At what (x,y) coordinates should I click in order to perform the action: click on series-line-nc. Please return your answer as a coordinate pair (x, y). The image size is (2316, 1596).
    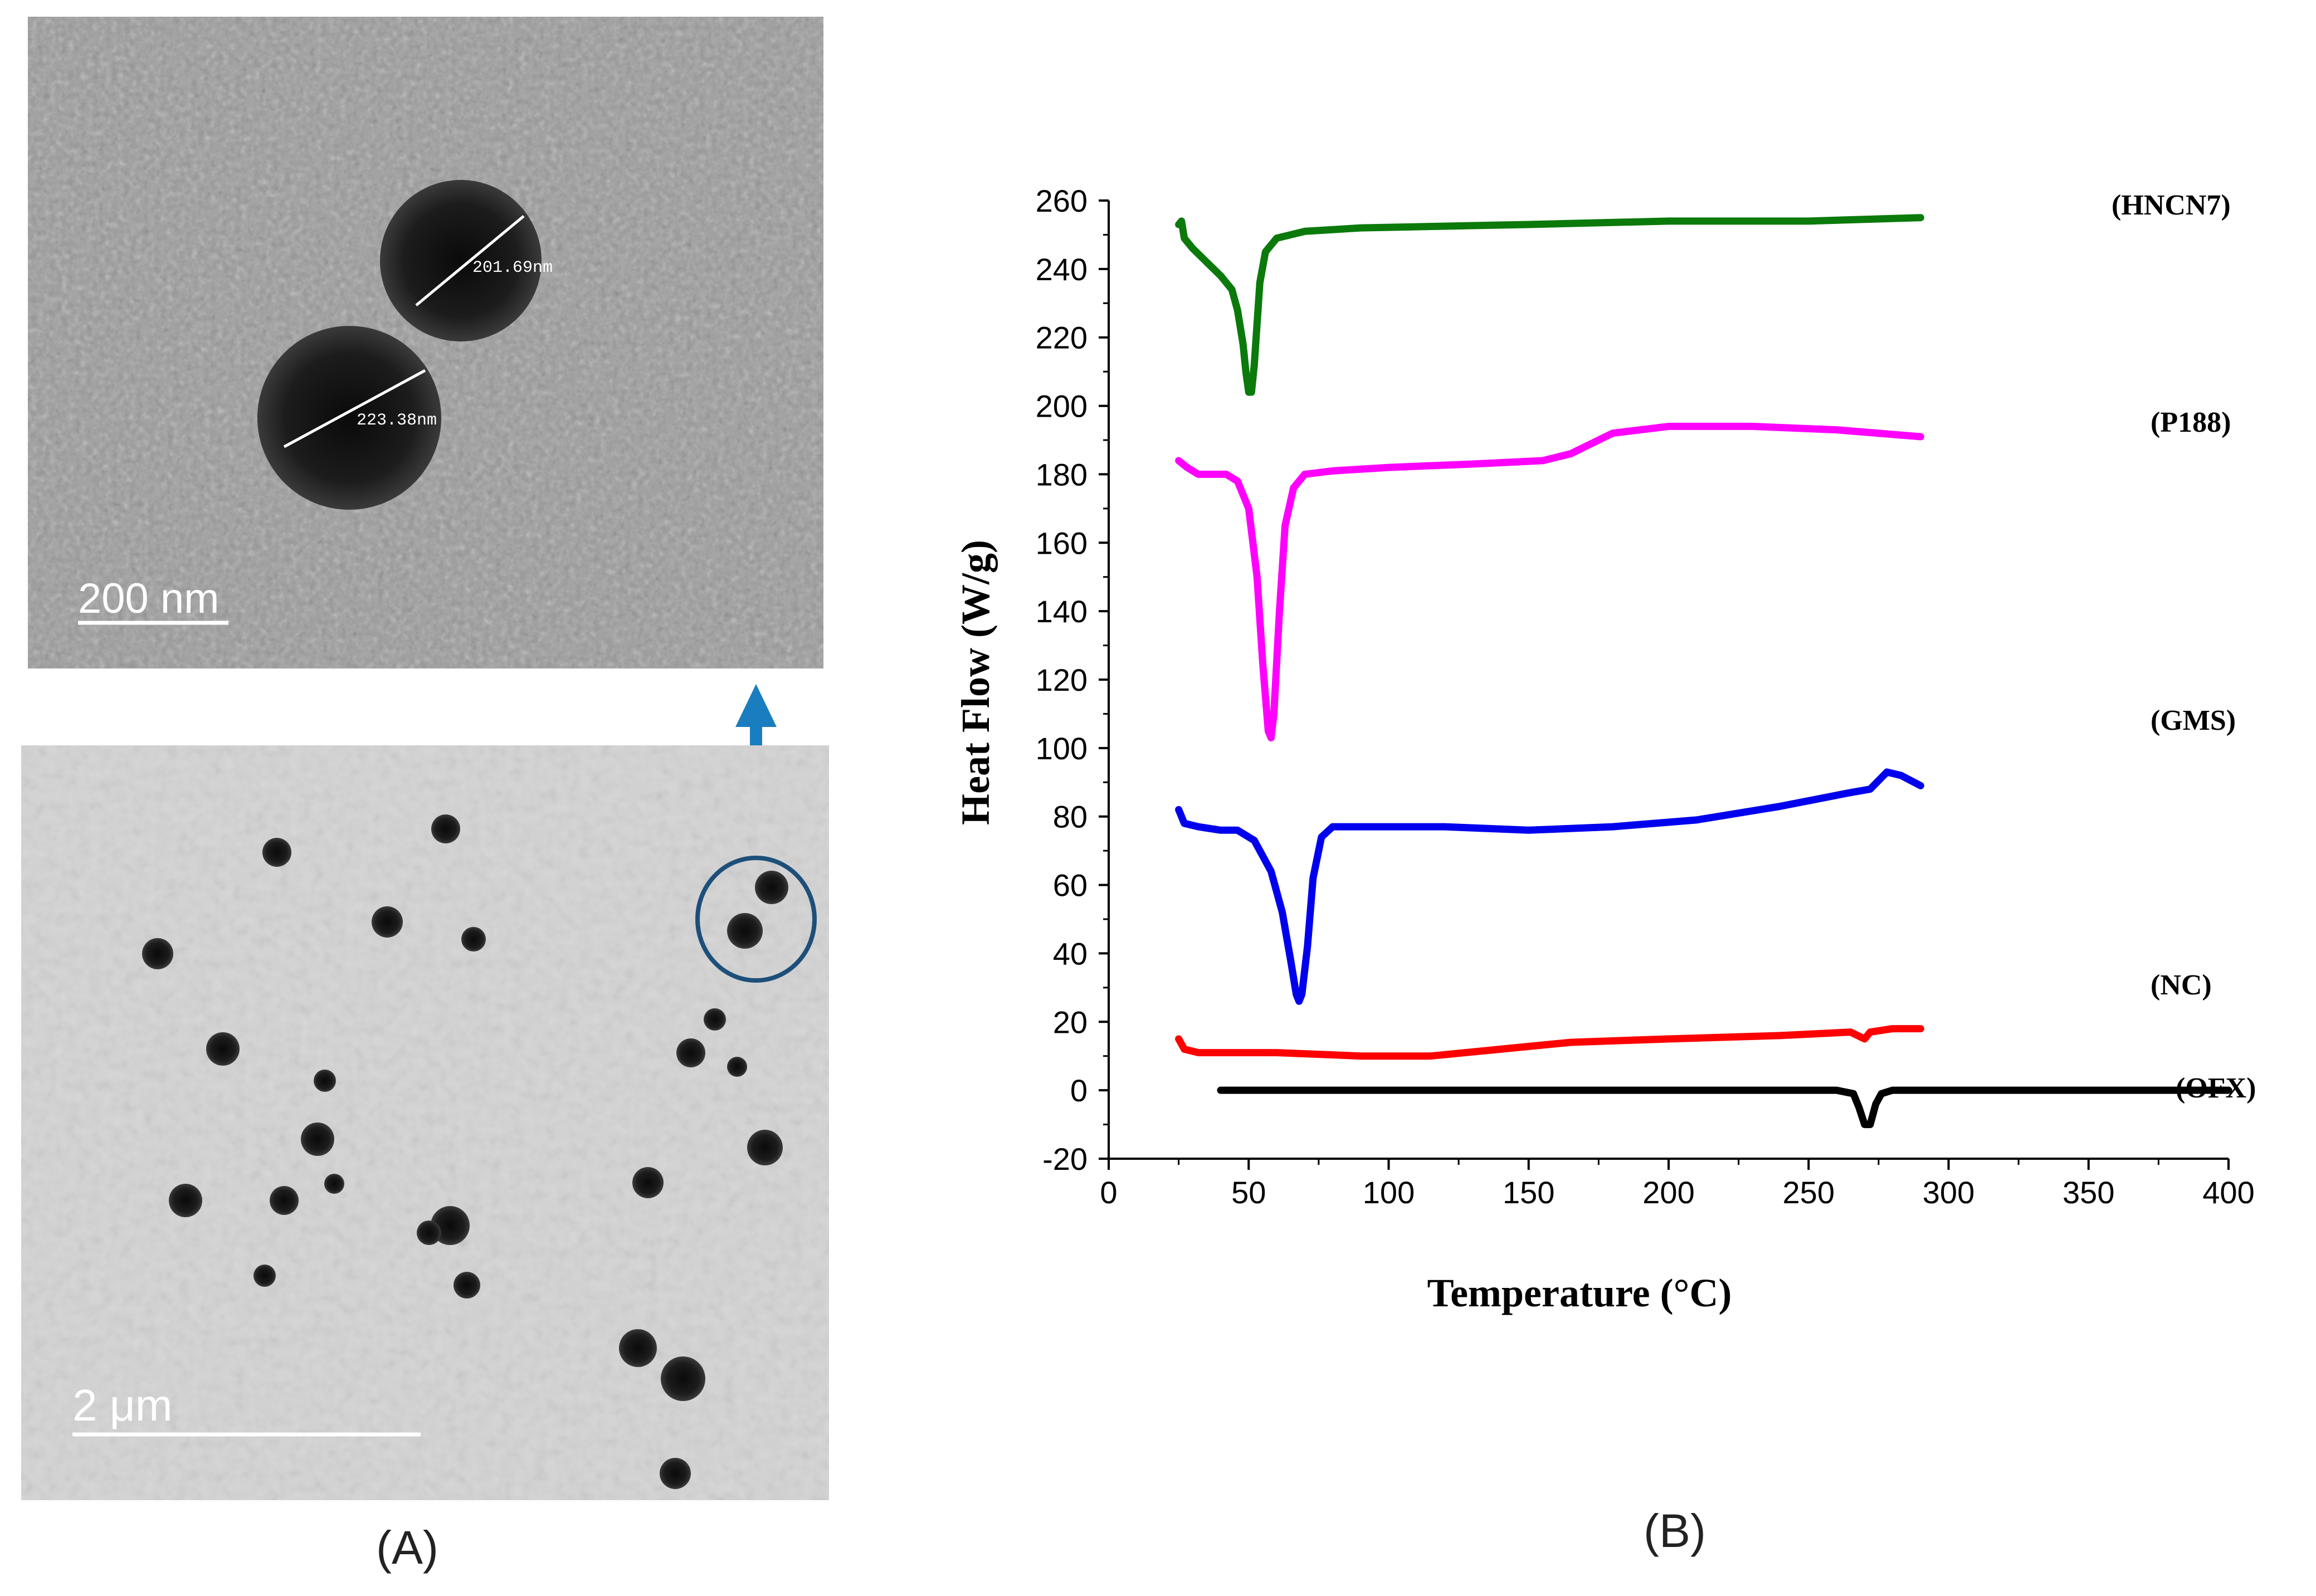
    Looking at the image, I should click on (1549, 1042).